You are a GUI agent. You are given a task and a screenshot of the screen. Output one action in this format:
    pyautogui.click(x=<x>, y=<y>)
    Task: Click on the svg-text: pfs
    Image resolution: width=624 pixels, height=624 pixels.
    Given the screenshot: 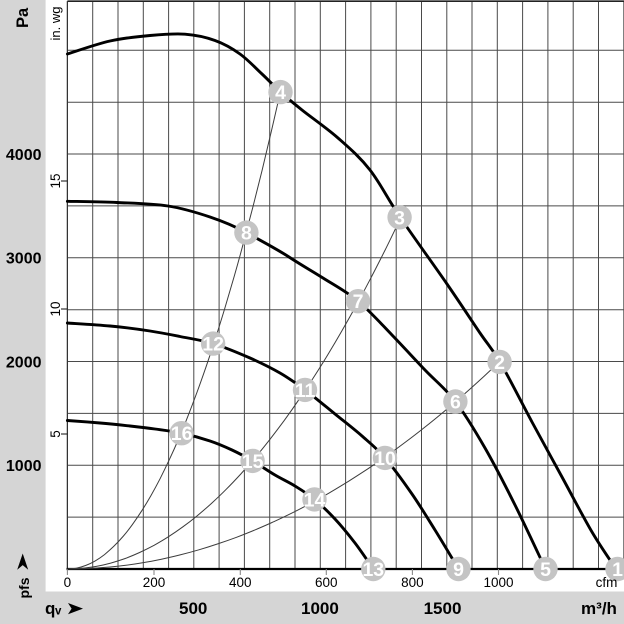 What is the action you would take?
    pyautogui.click(x=24, y=587)
    